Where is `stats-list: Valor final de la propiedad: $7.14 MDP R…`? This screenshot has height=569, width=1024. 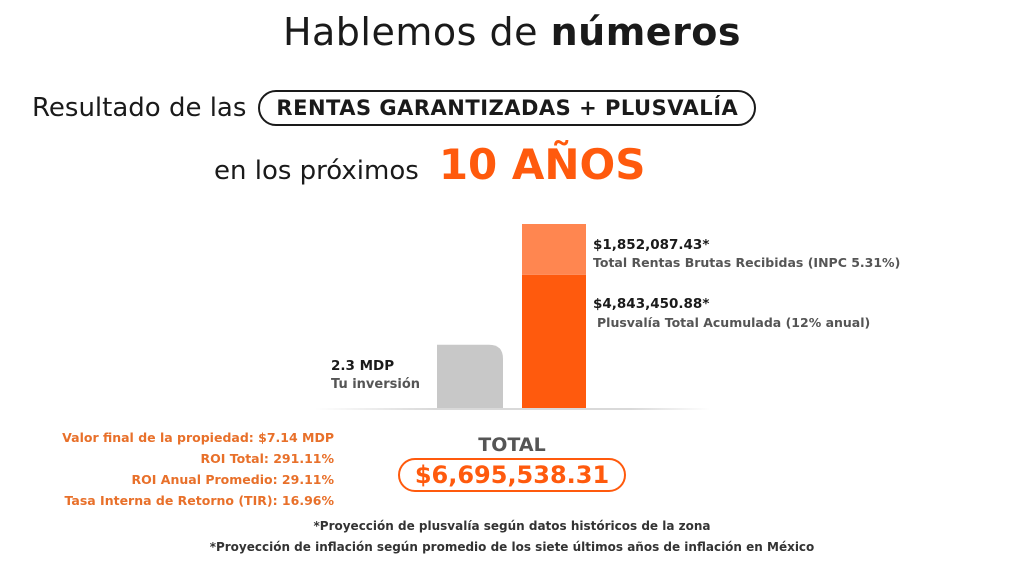
stats-list: Valor final de la propiedad: $7.14 MDP R… is located at coordinates (198, 469).